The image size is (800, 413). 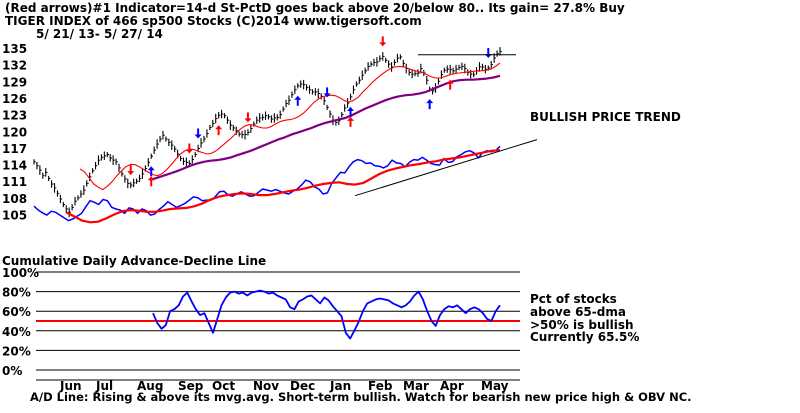 I want to click on month-label: Jun, so click(x=70, y=386).